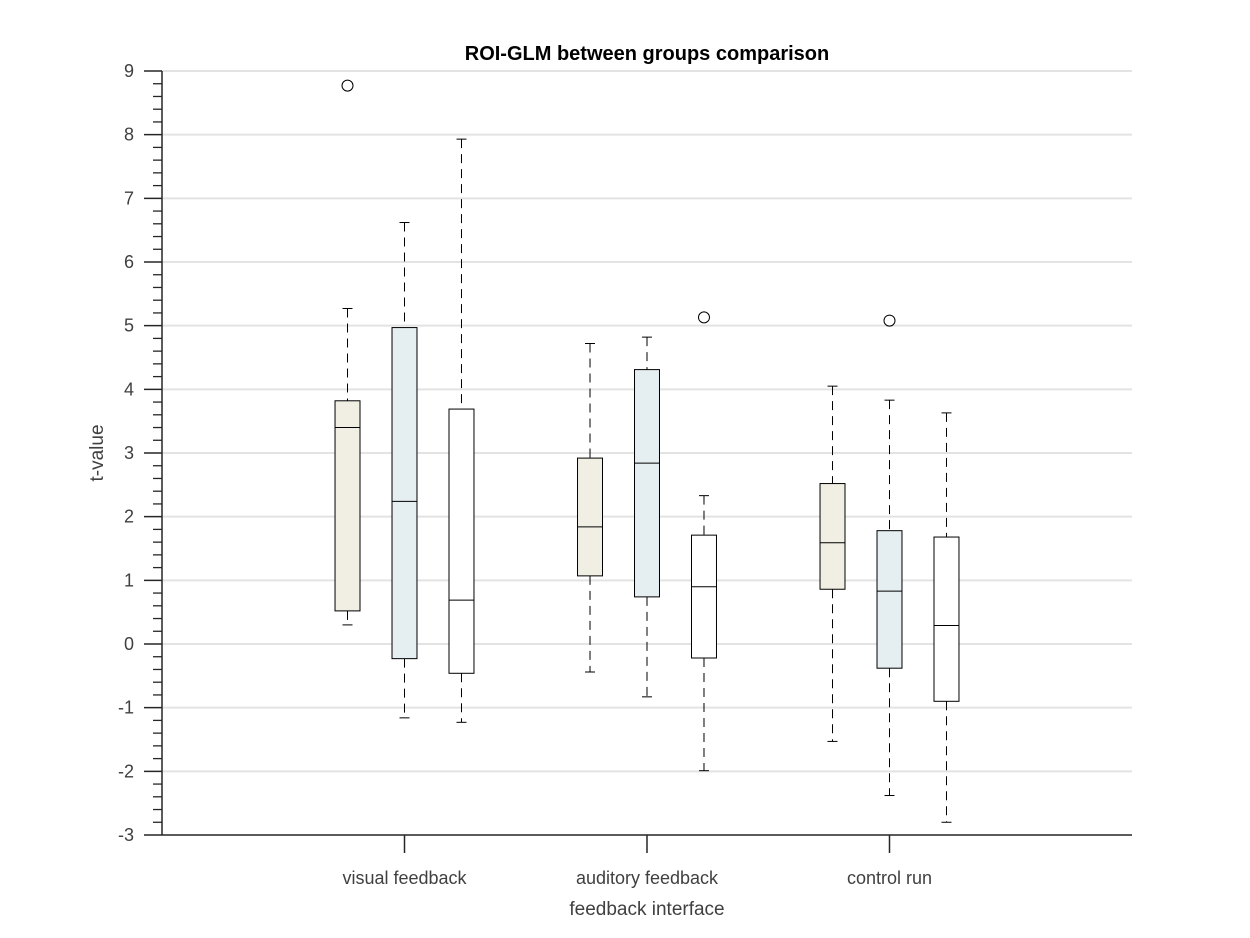 The image size is (1250, 938). Describe the element at coordinates (129, 453) in the screenshot. I see `y-tick-label: 3` at that location.